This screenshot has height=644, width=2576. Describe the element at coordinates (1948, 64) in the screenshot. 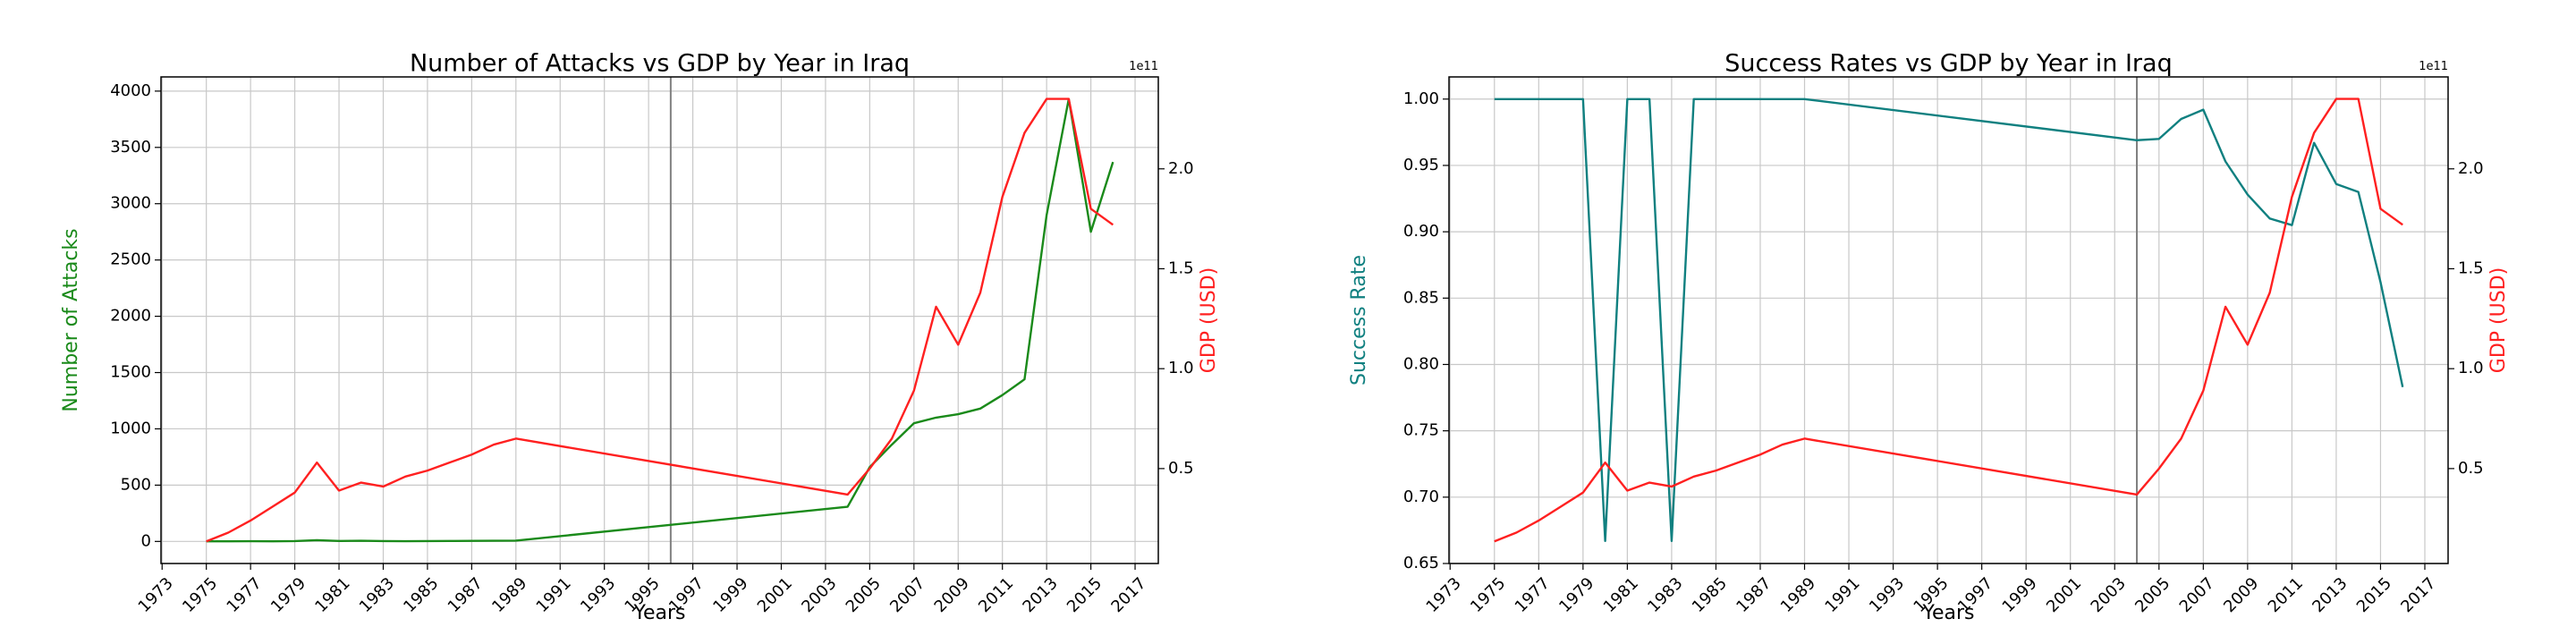

I see `chart-title: Success Rates vs GDP by Year in Iraq` at that location.